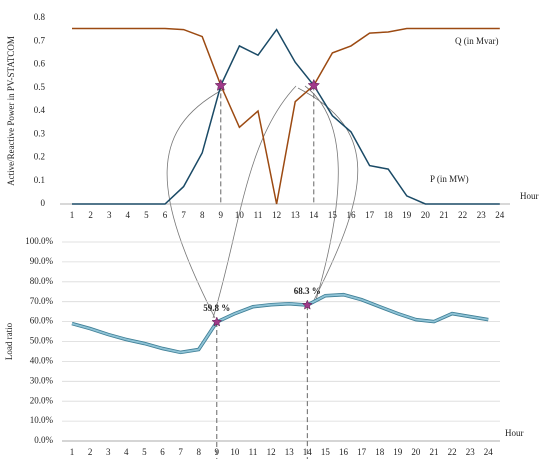  Describe the element at coordinates (280, 323) in the screenshot. I see `series-line` at that location.